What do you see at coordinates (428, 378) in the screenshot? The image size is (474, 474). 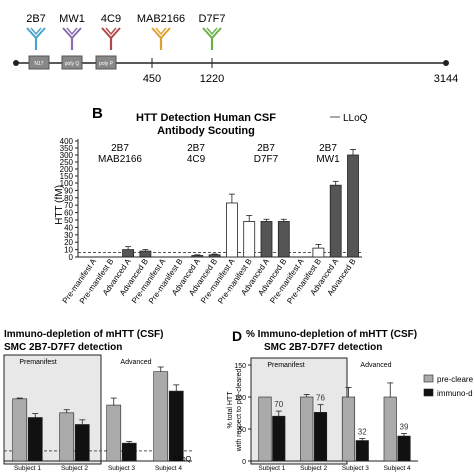 I see `legend-swatch-pre-cleared` at bounding box center [428, 378].